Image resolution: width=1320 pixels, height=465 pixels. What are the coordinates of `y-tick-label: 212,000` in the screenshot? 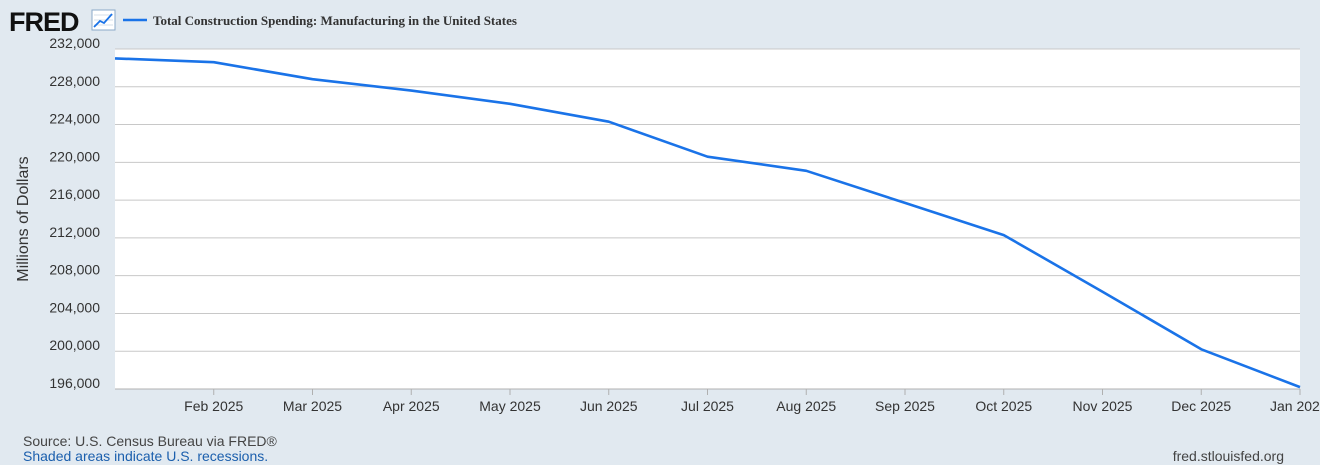 It's located at (74, 232).